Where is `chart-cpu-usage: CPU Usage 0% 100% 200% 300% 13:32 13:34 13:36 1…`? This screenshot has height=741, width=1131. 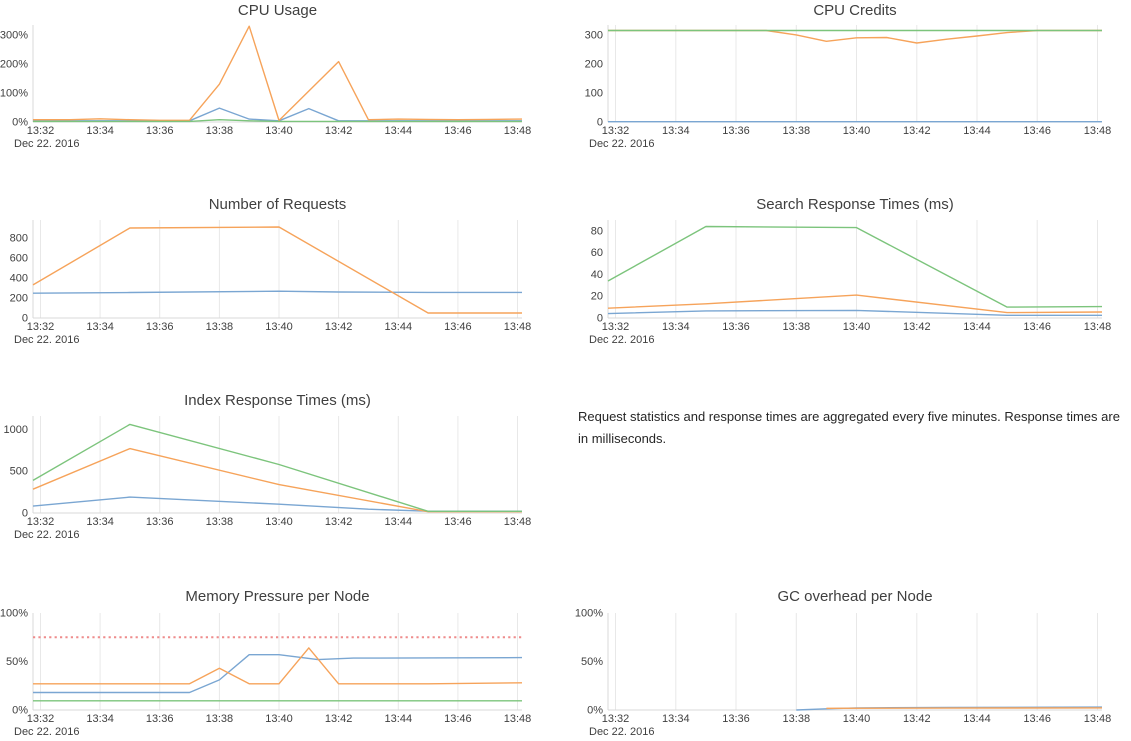 chart-cpu-usage: CPU Usage 0% 100% 200% 300% 13:32 13:34 13:36 1… is located at coordinates (282, 82).